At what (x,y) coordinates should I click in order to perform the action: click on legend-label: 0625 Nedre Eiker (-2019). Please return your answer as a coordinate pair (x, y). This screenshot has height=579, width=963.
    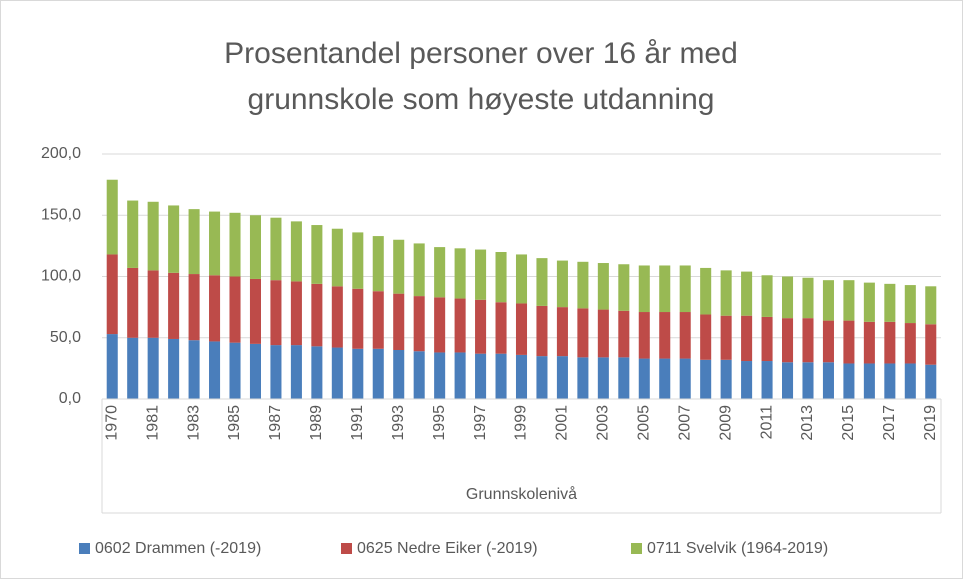
    Looking at the image, I should click on (447, 548).